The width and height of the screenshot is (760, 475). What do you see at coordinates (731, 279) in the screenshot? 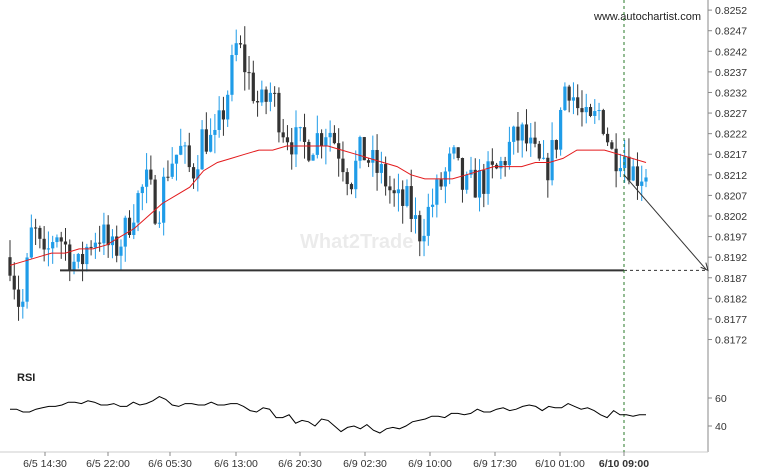
I see `y-tick-label: 0.8187` at bounding box center [731, 279].